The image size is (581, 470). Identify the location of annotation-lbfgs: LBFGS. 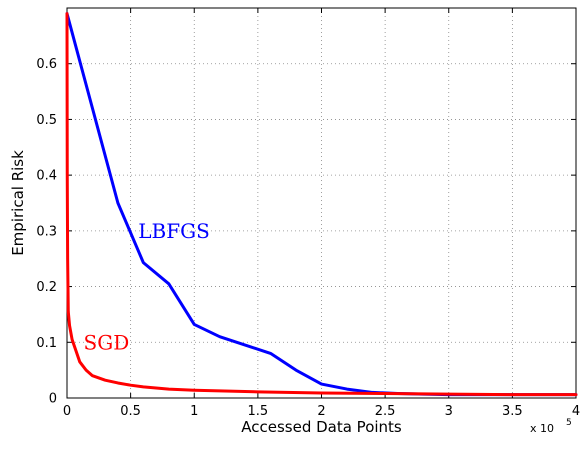
(174, 231).